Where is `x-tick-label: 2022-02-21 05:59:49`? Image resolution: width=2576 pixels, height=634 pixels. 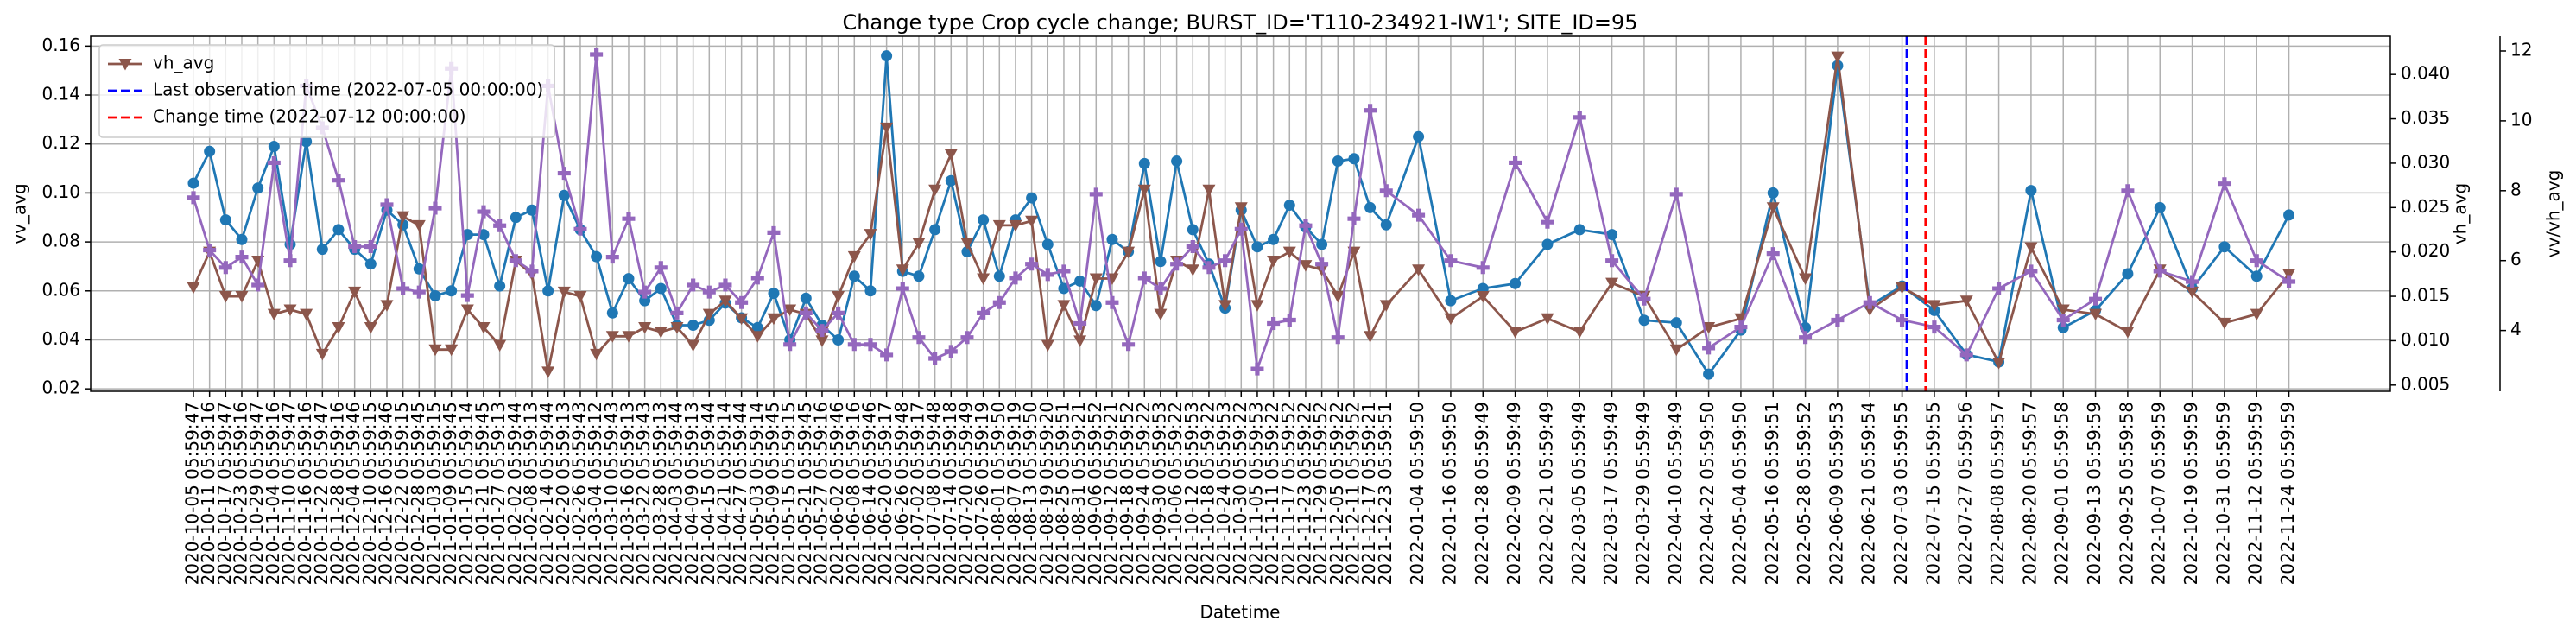 x-tick-label: 2022-02-21 05:59:49 is located at coordinates (1545, 493).